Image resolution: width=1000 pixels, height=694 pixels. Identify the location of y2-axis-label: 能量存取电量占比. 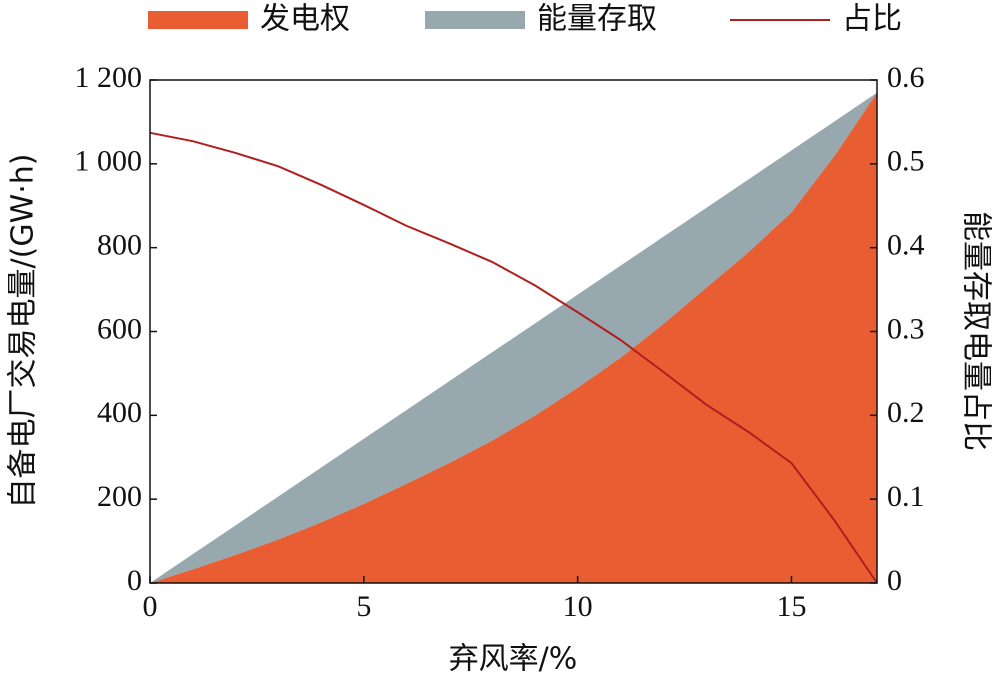
(976, 331).